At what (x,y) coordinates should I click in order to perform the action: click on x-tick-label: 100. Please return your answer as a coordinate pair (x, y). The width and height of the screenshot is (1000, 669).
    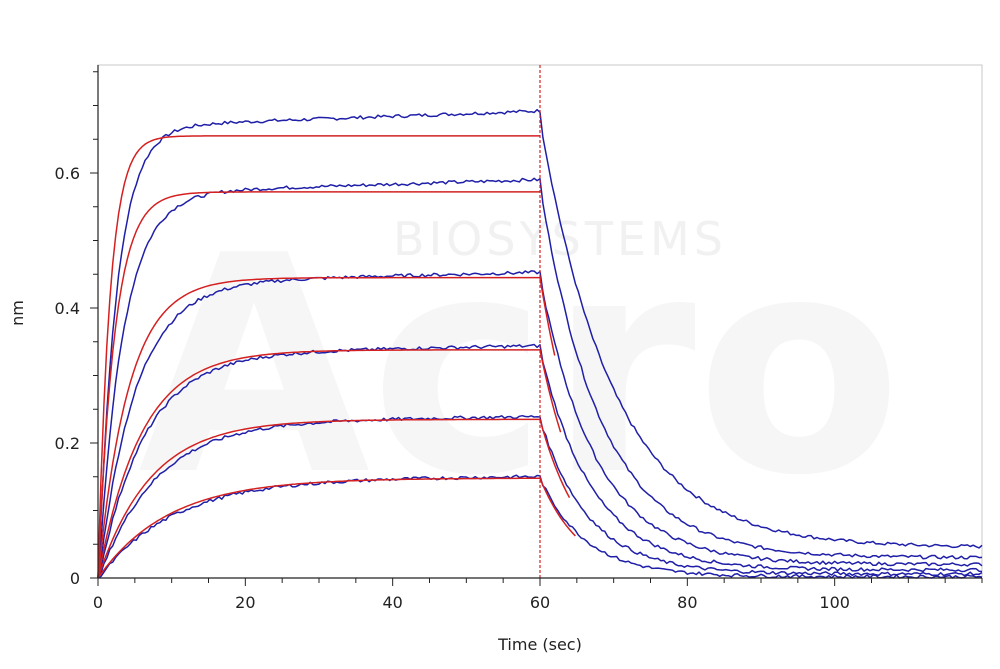
    Looking at the image, I should click on (834, 602).